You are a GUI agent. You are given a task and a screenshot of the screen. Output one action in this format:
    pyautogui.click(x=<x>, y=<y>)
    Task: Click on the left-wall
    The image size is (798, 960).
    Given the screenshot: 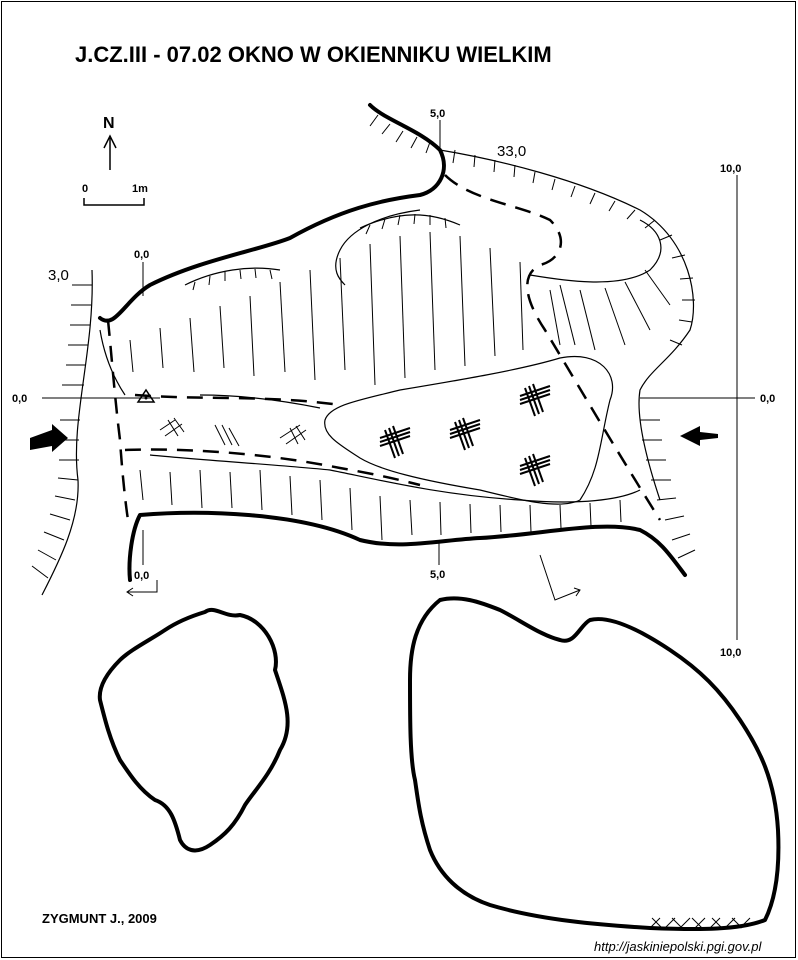 What is the action you would take?
    pyautogui.click(x=62, y=432)
    